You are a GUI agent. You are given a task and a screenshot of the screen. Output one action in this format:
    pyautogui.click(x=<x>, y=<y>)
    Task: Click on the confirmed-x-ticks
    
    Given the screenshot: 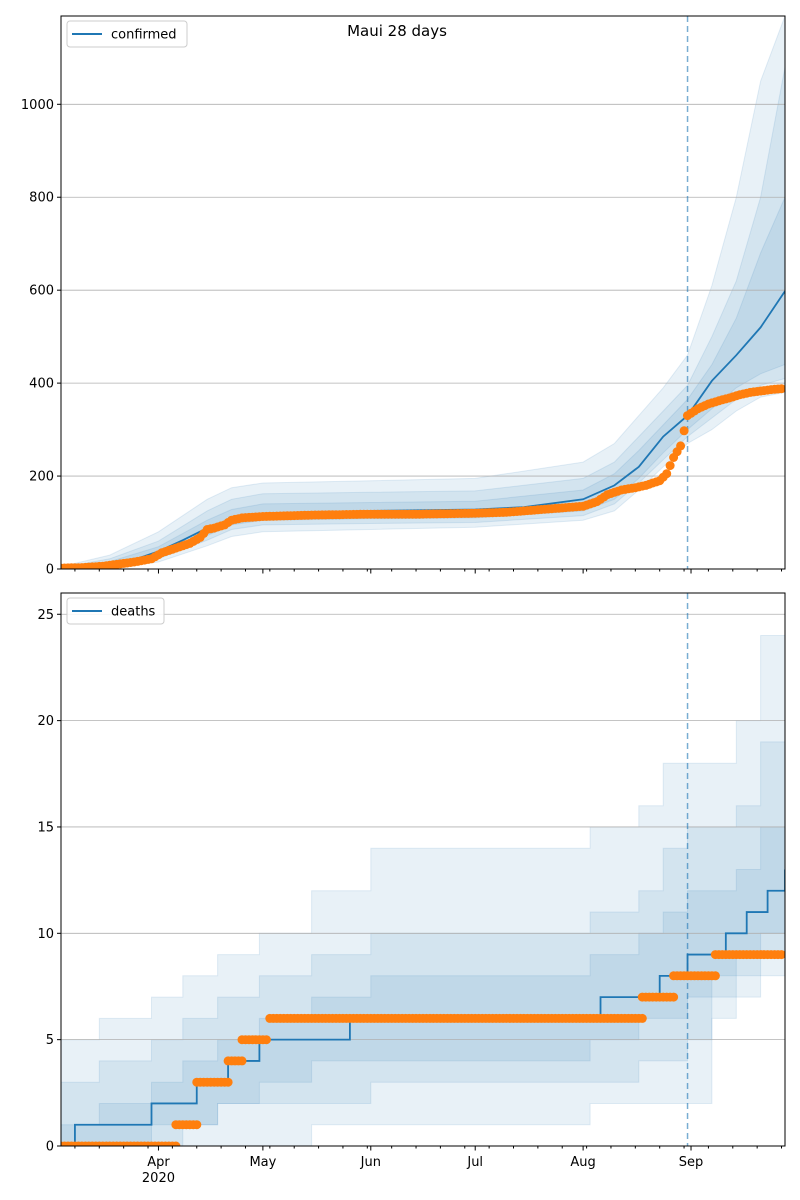 What is the action you would take?
    pyautogui.click(x=428, y=571)
    